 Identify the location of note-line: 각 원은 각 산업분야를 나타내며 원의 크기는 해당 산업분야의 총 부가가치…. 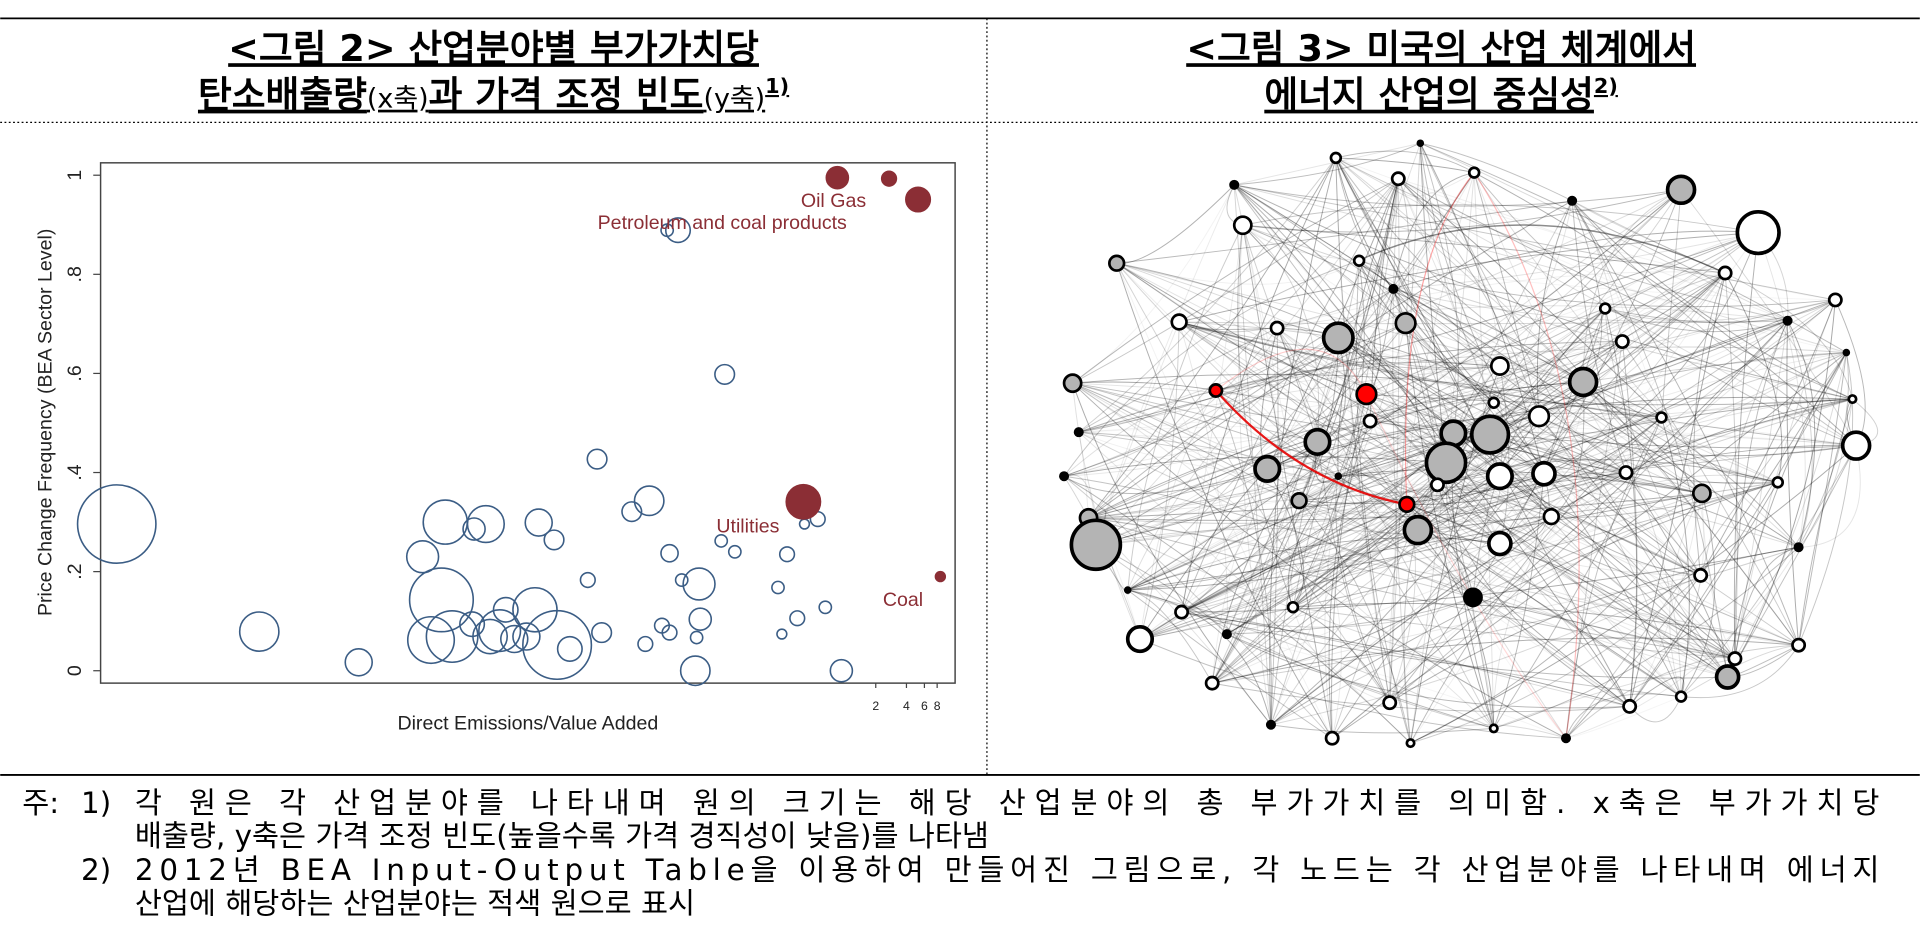
(1007, 803).